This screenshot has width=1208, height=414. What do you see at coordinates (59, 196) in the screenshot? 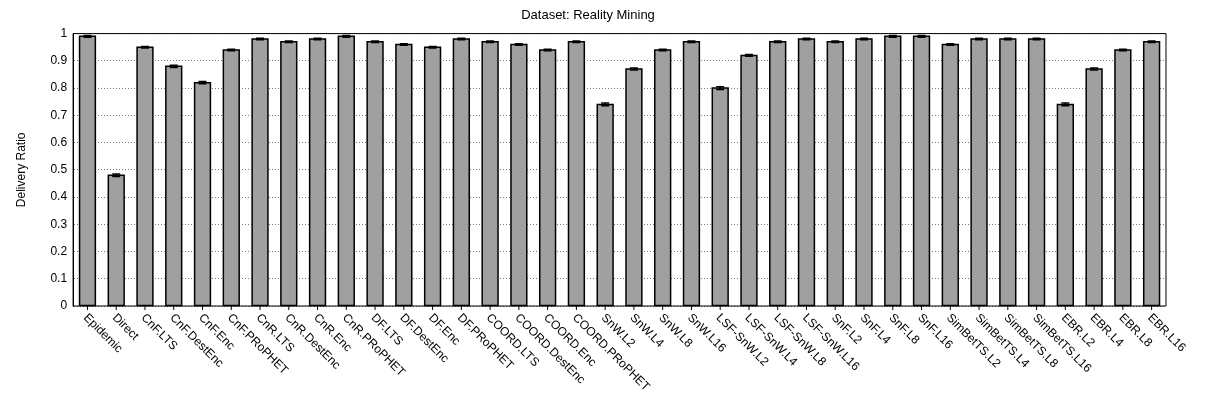
I see `y-tick-label: 0.4` at bounding box center [59, 196].